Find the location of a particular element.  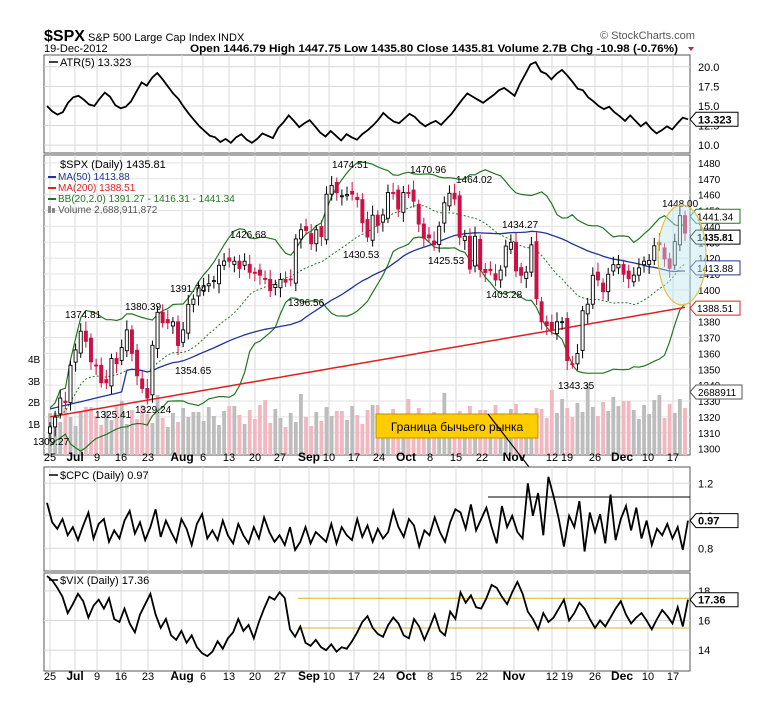

x-tick-label: 15 is located at coordinates (456, 458).